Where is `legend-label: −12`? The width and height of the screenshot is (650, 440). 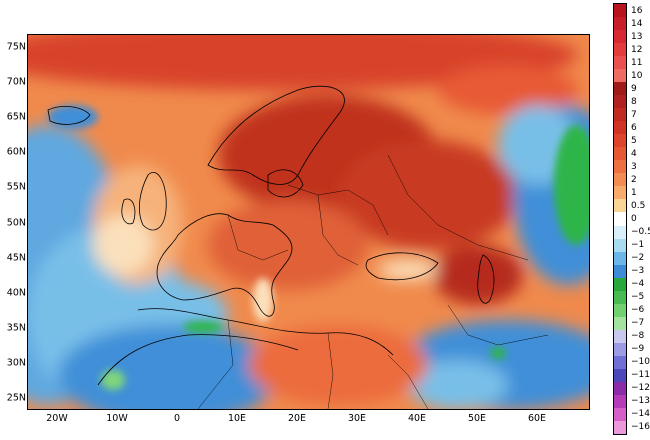
legend-label: −12 is located at coordinates (640, 388).